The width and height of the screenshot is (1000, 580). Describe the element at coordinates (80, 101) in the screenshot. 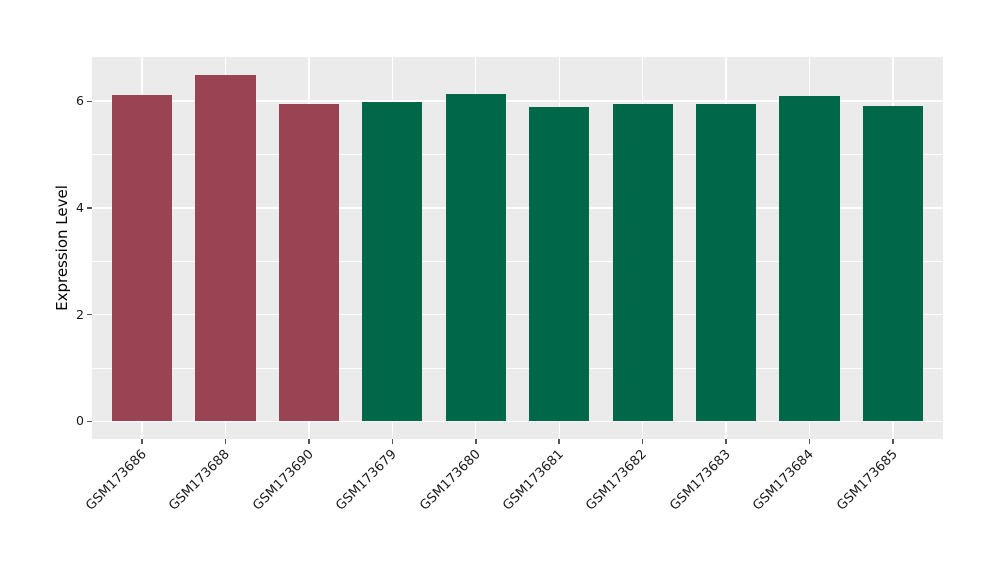

I see `y-tick-label: 6` at that location.